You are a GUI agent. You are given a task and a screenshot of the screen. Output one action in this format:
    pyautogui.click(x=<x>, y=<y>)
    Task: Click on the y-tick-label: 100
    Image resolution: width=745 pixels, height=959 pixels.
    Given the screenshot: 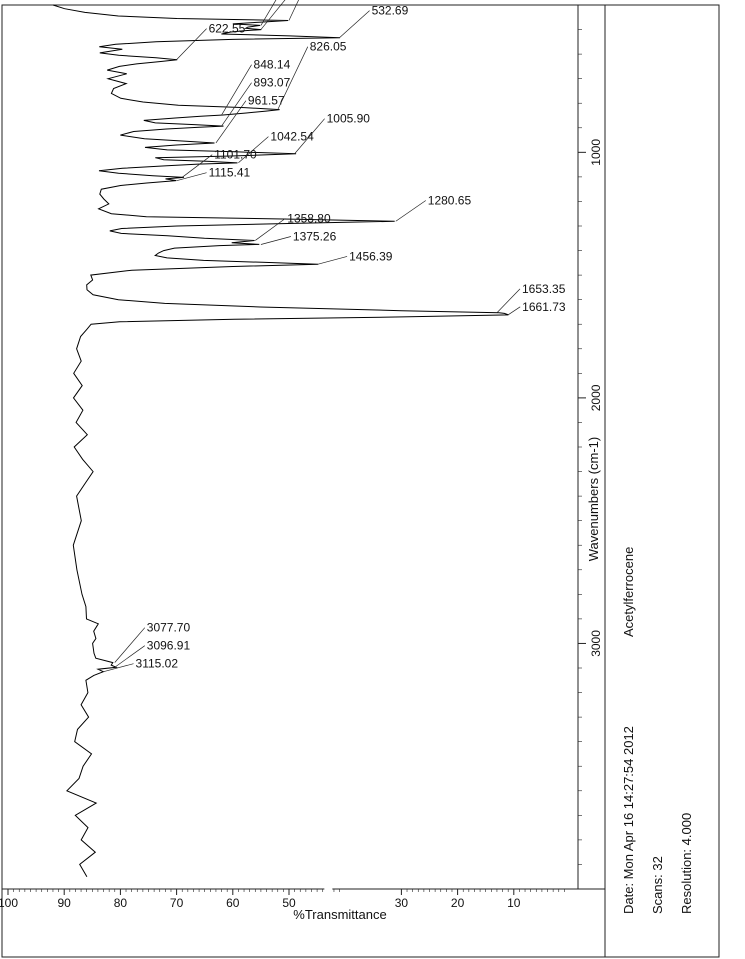 What is the action you would take?
    pyautogui.click(x=9, y=903)
    